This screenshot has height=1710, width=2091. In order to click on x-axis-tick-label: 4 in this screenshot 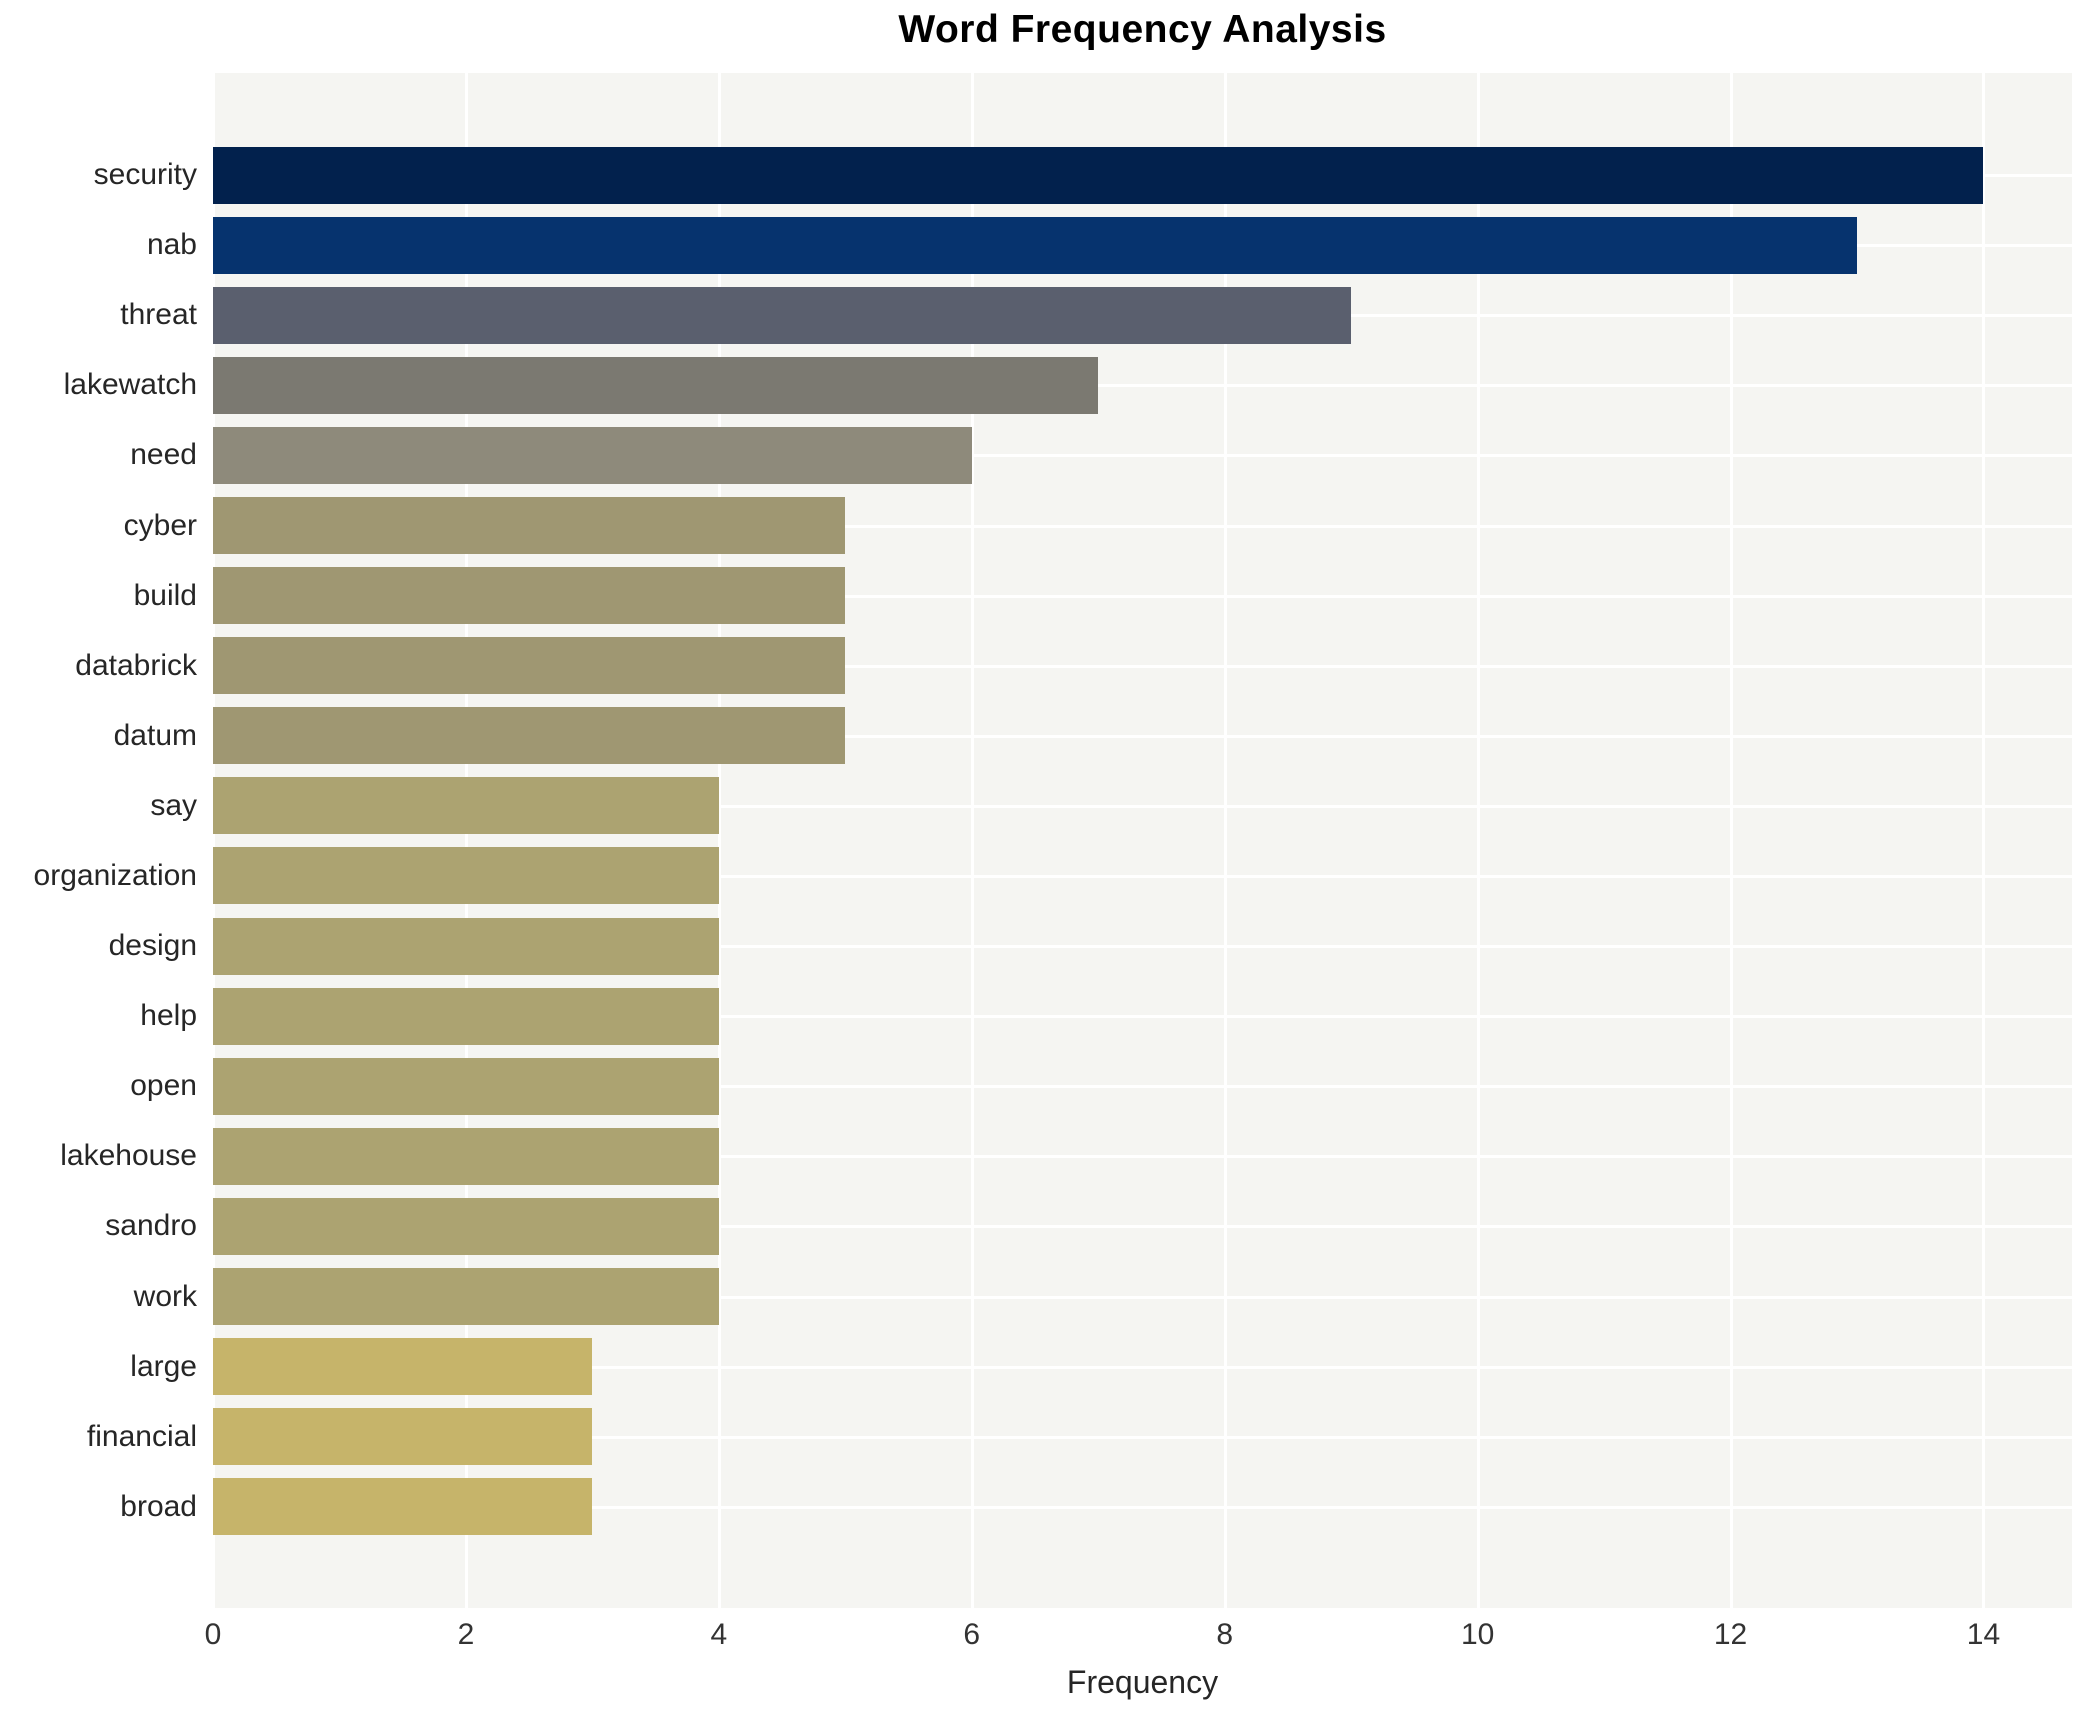, I will do `click(719, 1634)`.